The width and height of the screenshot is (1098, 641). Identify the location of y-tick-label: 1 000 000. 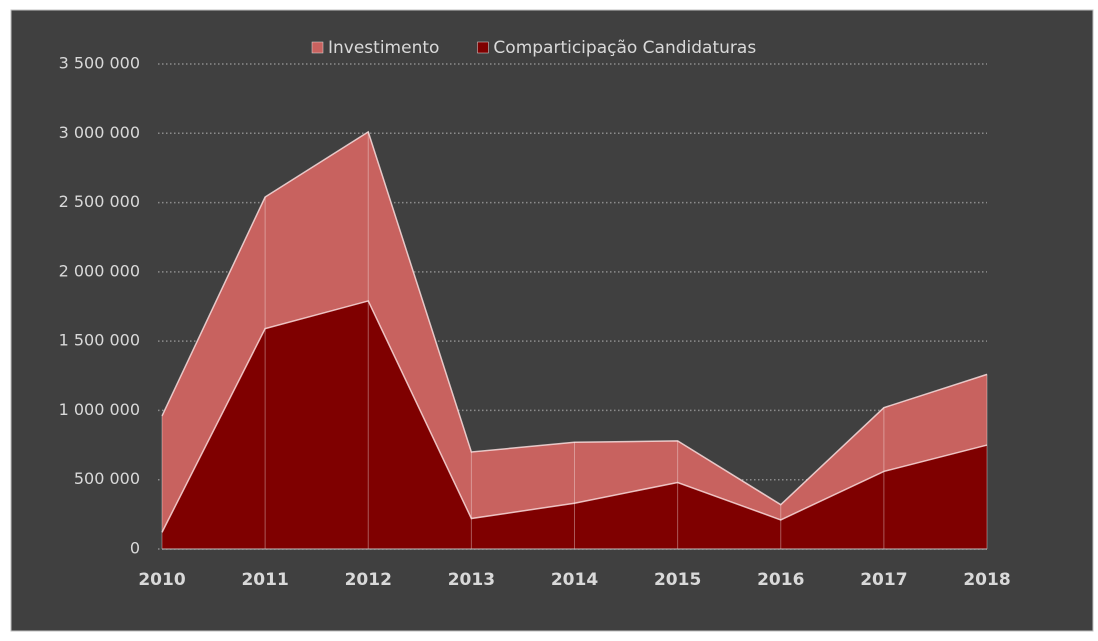
(99, 409).